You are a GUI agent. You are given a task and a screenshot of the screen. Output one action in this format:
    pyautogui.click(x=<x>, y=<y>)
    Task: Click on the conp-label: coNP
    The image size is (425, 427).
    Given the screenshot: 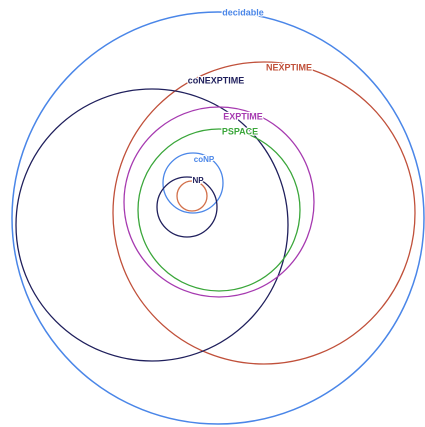 What is the action you would take?
    pyautogui.click(x=204, y=159)
    